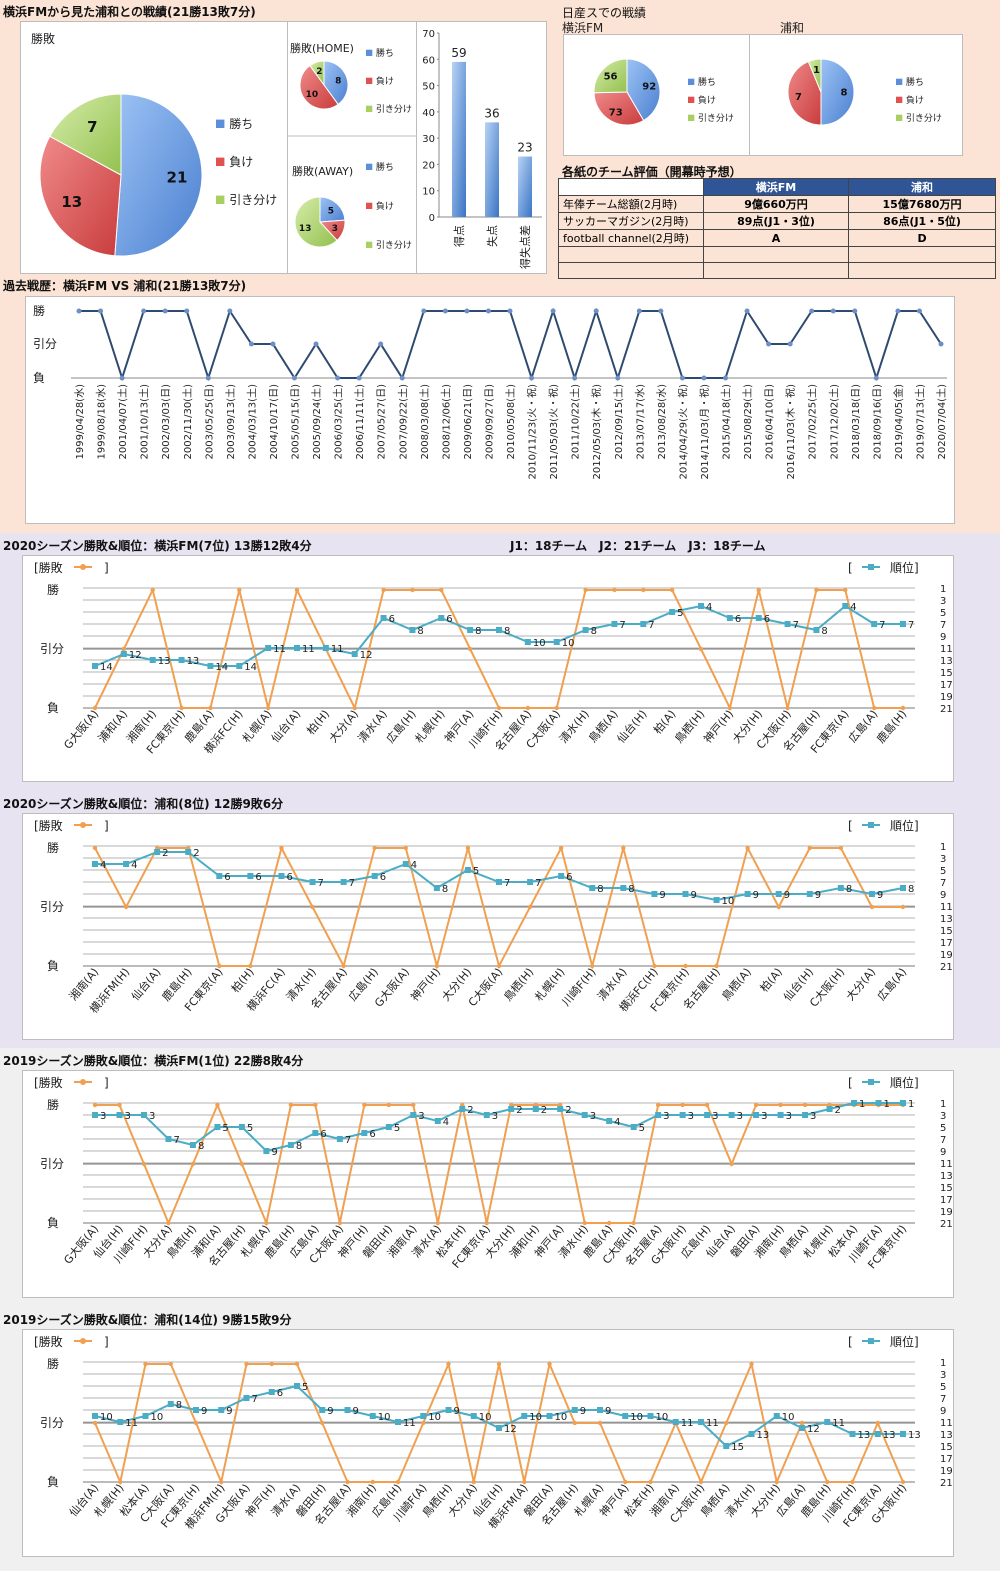 This screenshot has height=1571, width=1000. I want to click on away-slice, so click(316, 222).